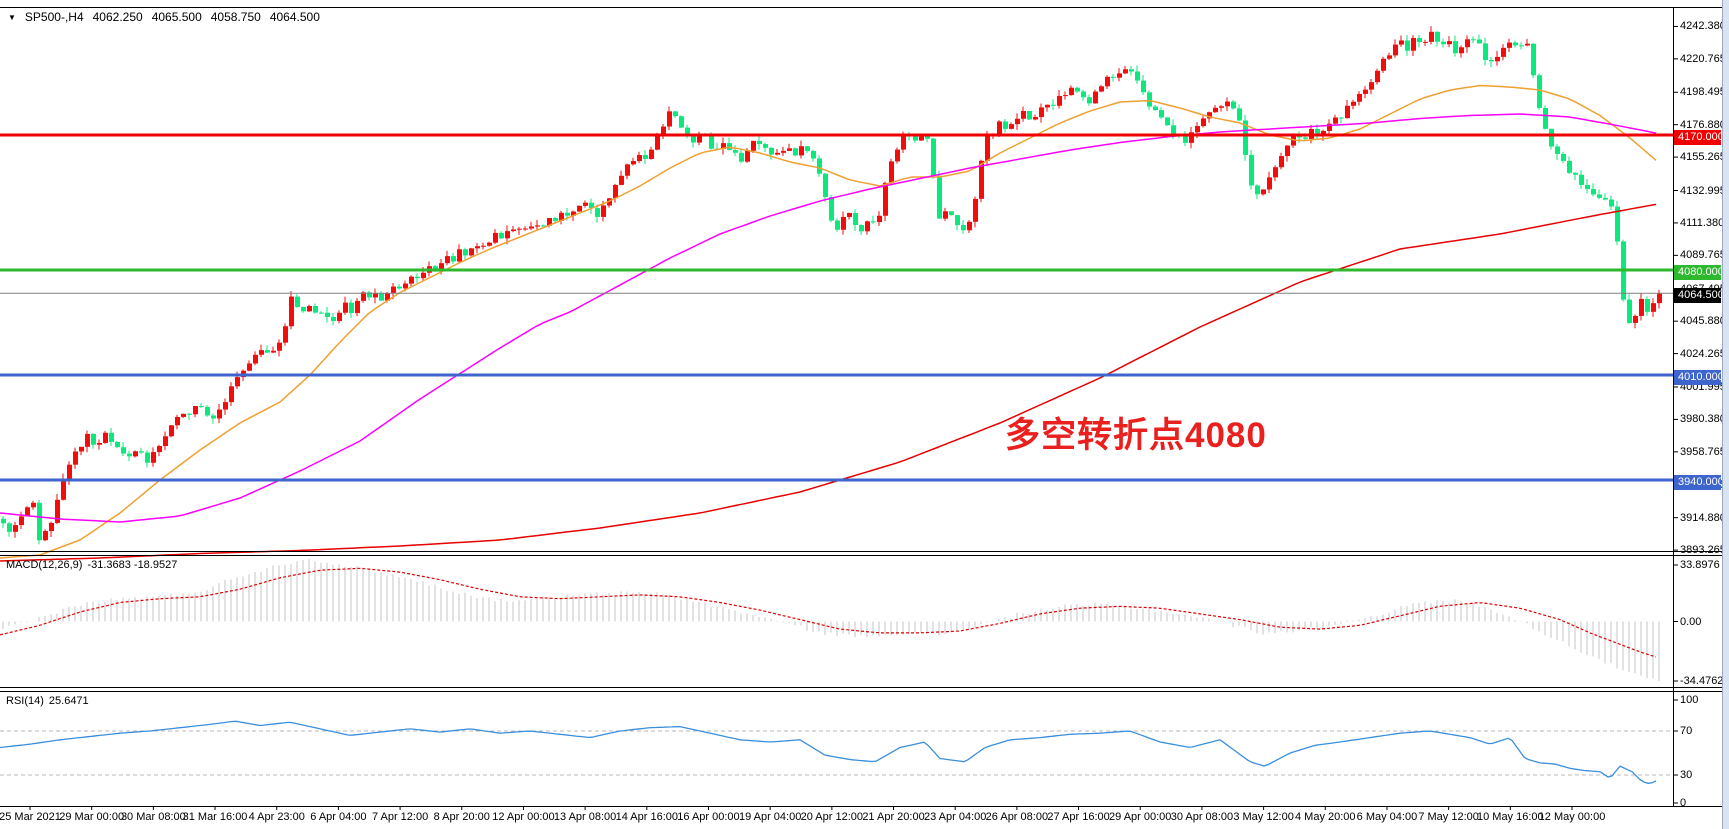 The height and width of the screenshot is (829, 1729). I want to click on price-axis-label: 4045.880, so click(1703, 321).